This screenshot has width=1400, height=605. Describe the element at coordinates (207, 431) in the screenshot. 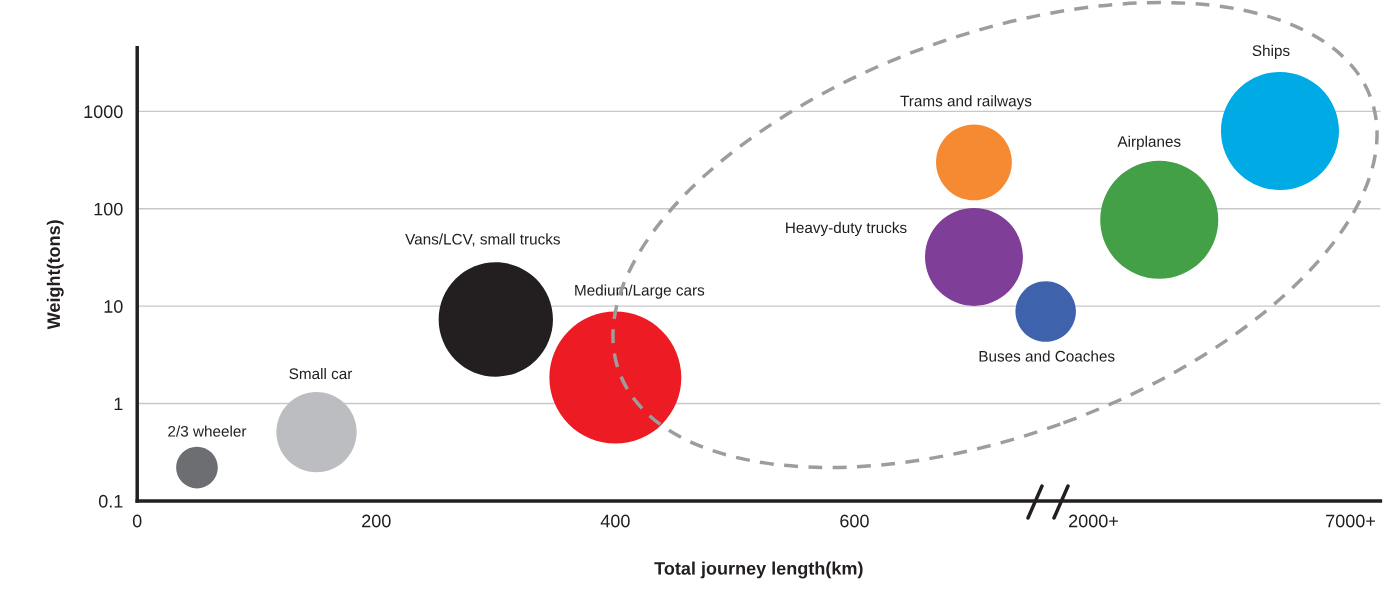

I see `series-label: 2/3 wheeler` at that location.